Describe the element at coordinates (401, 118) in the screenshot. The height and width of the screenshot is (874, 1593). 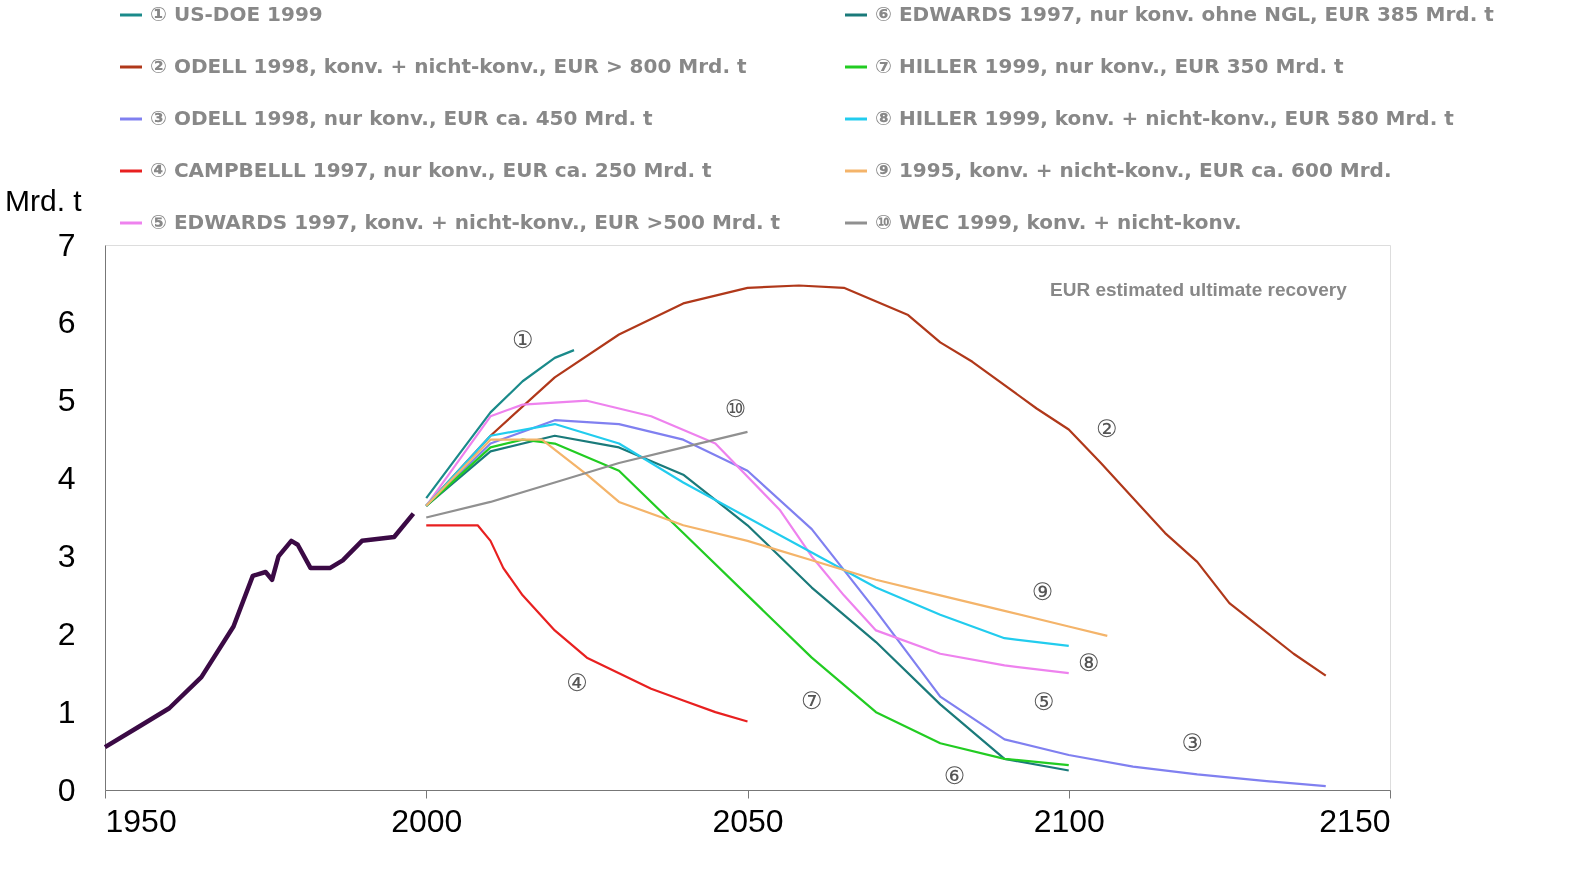
I see `legend-label: ③ ODELL 1998, nur konv., EUR ca. 450 Mrd. t` at that location.